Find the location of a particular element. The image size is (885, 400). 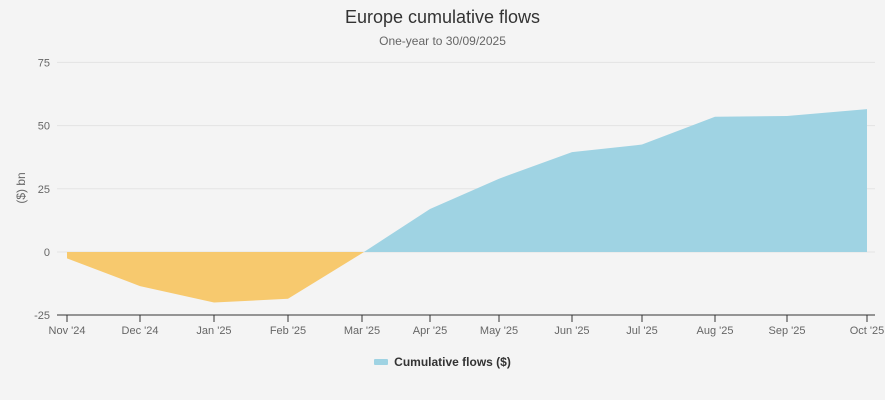

legend-label: Cumulative flows ($) is located at coordinates (452, 362).